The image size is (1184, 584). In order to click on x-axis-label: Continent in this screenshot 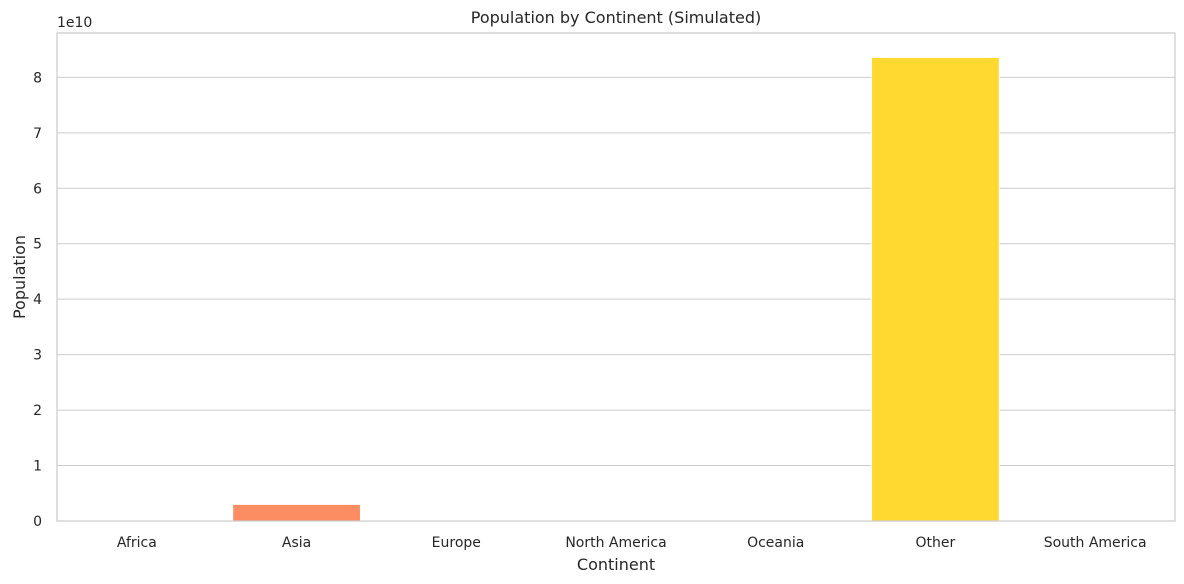, I will do `click(616, 564)`.